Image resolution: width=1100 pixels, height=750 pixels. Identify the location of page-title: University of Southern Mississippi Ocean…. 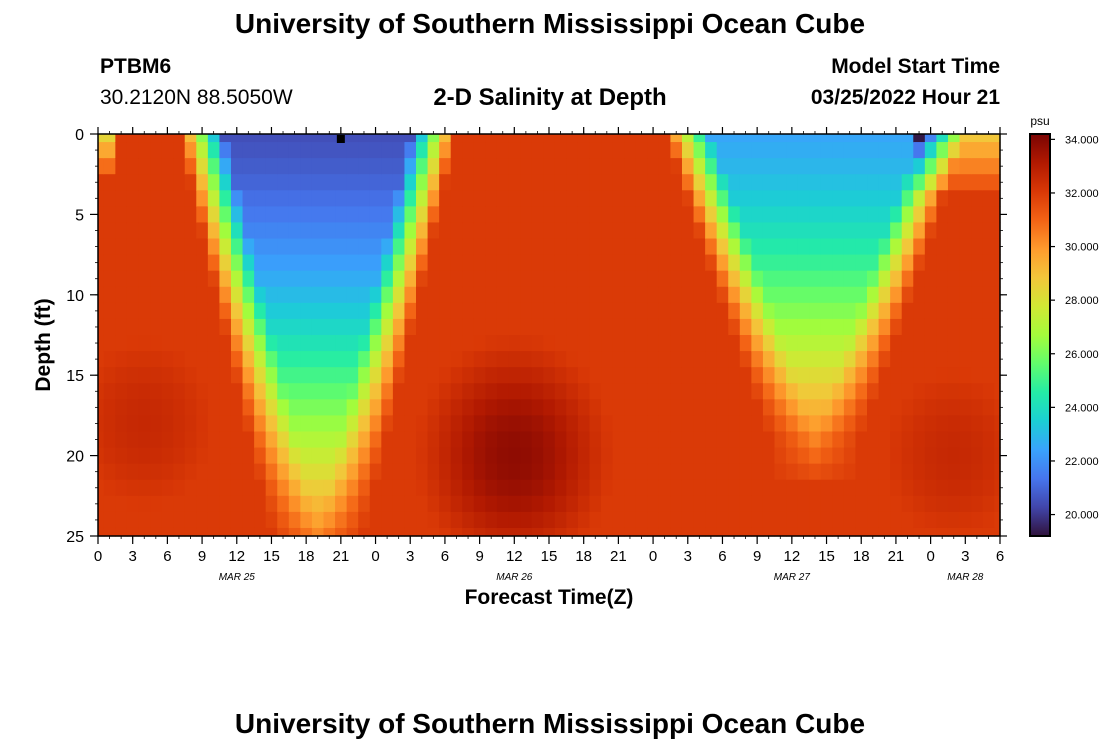
(550, 23).